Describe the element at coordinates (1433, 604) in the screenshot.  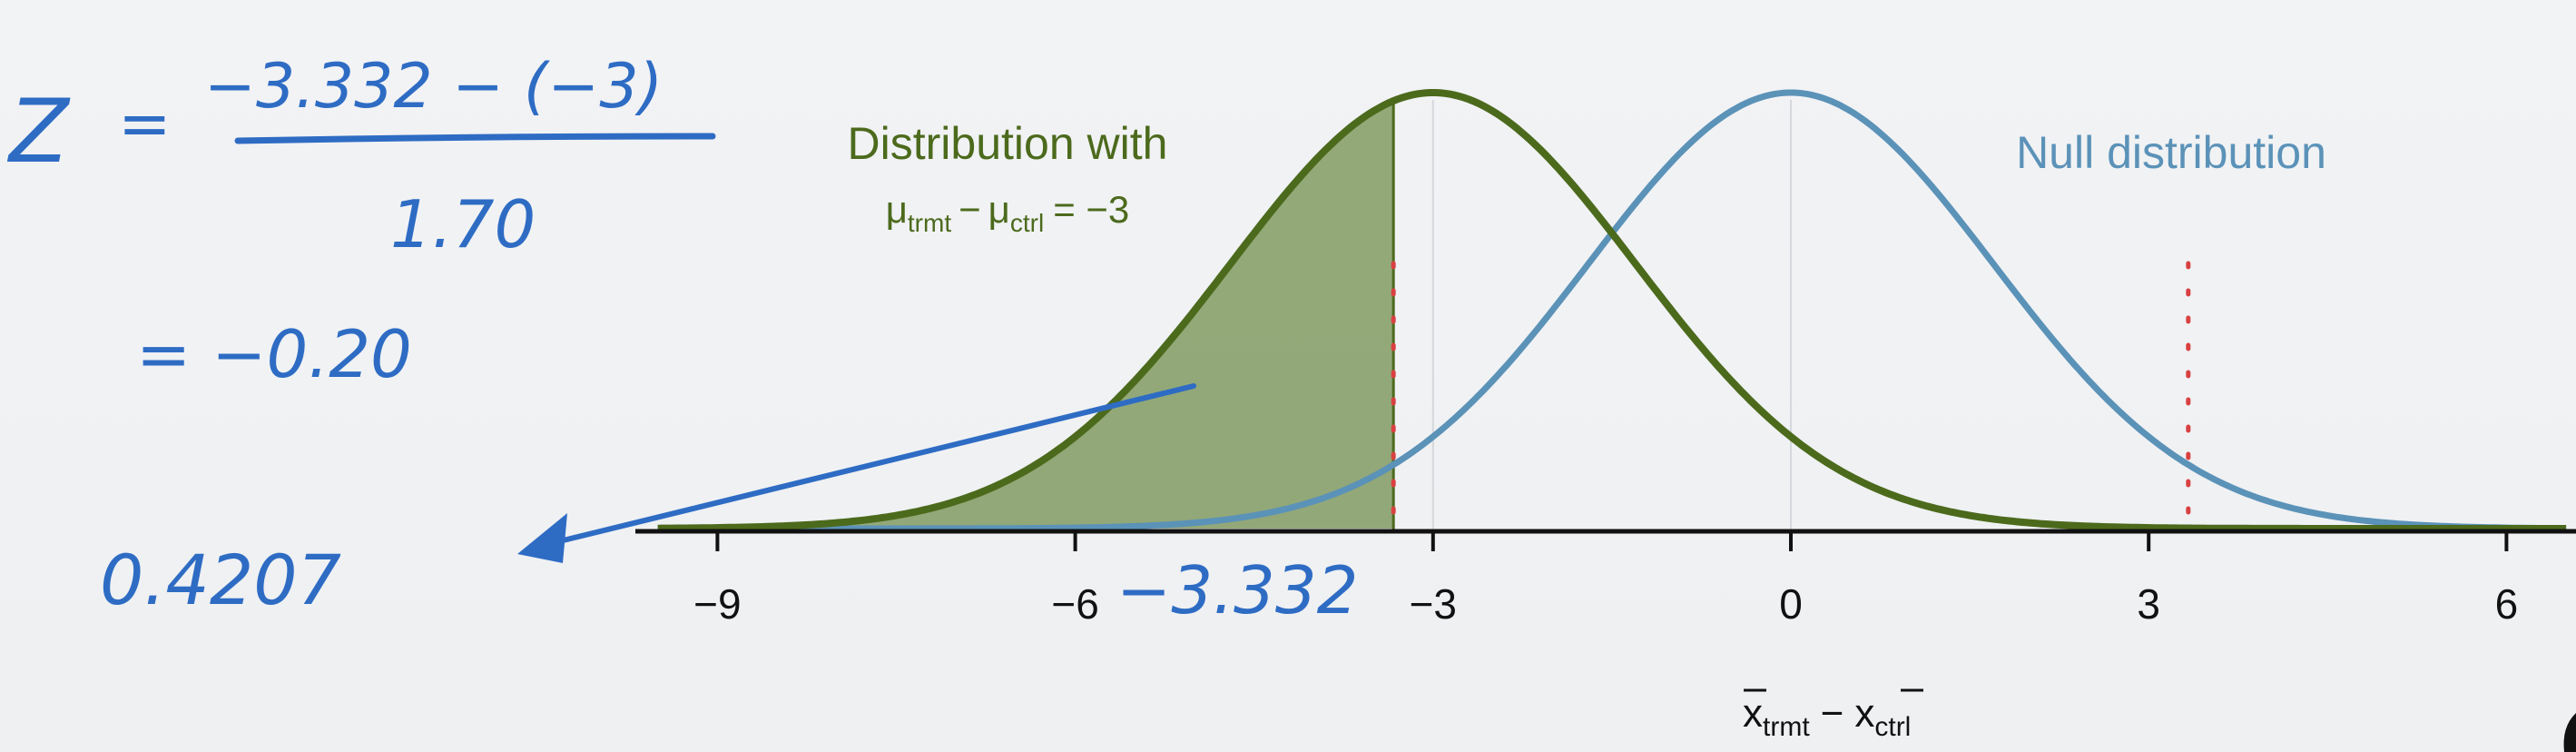
I see `x-tick-label-2: −3` at that location.